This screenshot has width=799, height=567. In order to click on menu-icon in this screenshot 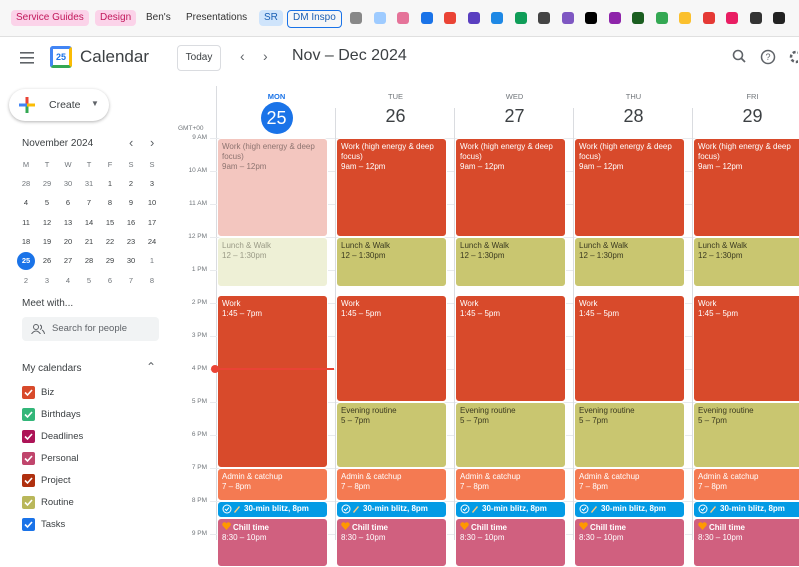, I will do `click(28, 60)`.